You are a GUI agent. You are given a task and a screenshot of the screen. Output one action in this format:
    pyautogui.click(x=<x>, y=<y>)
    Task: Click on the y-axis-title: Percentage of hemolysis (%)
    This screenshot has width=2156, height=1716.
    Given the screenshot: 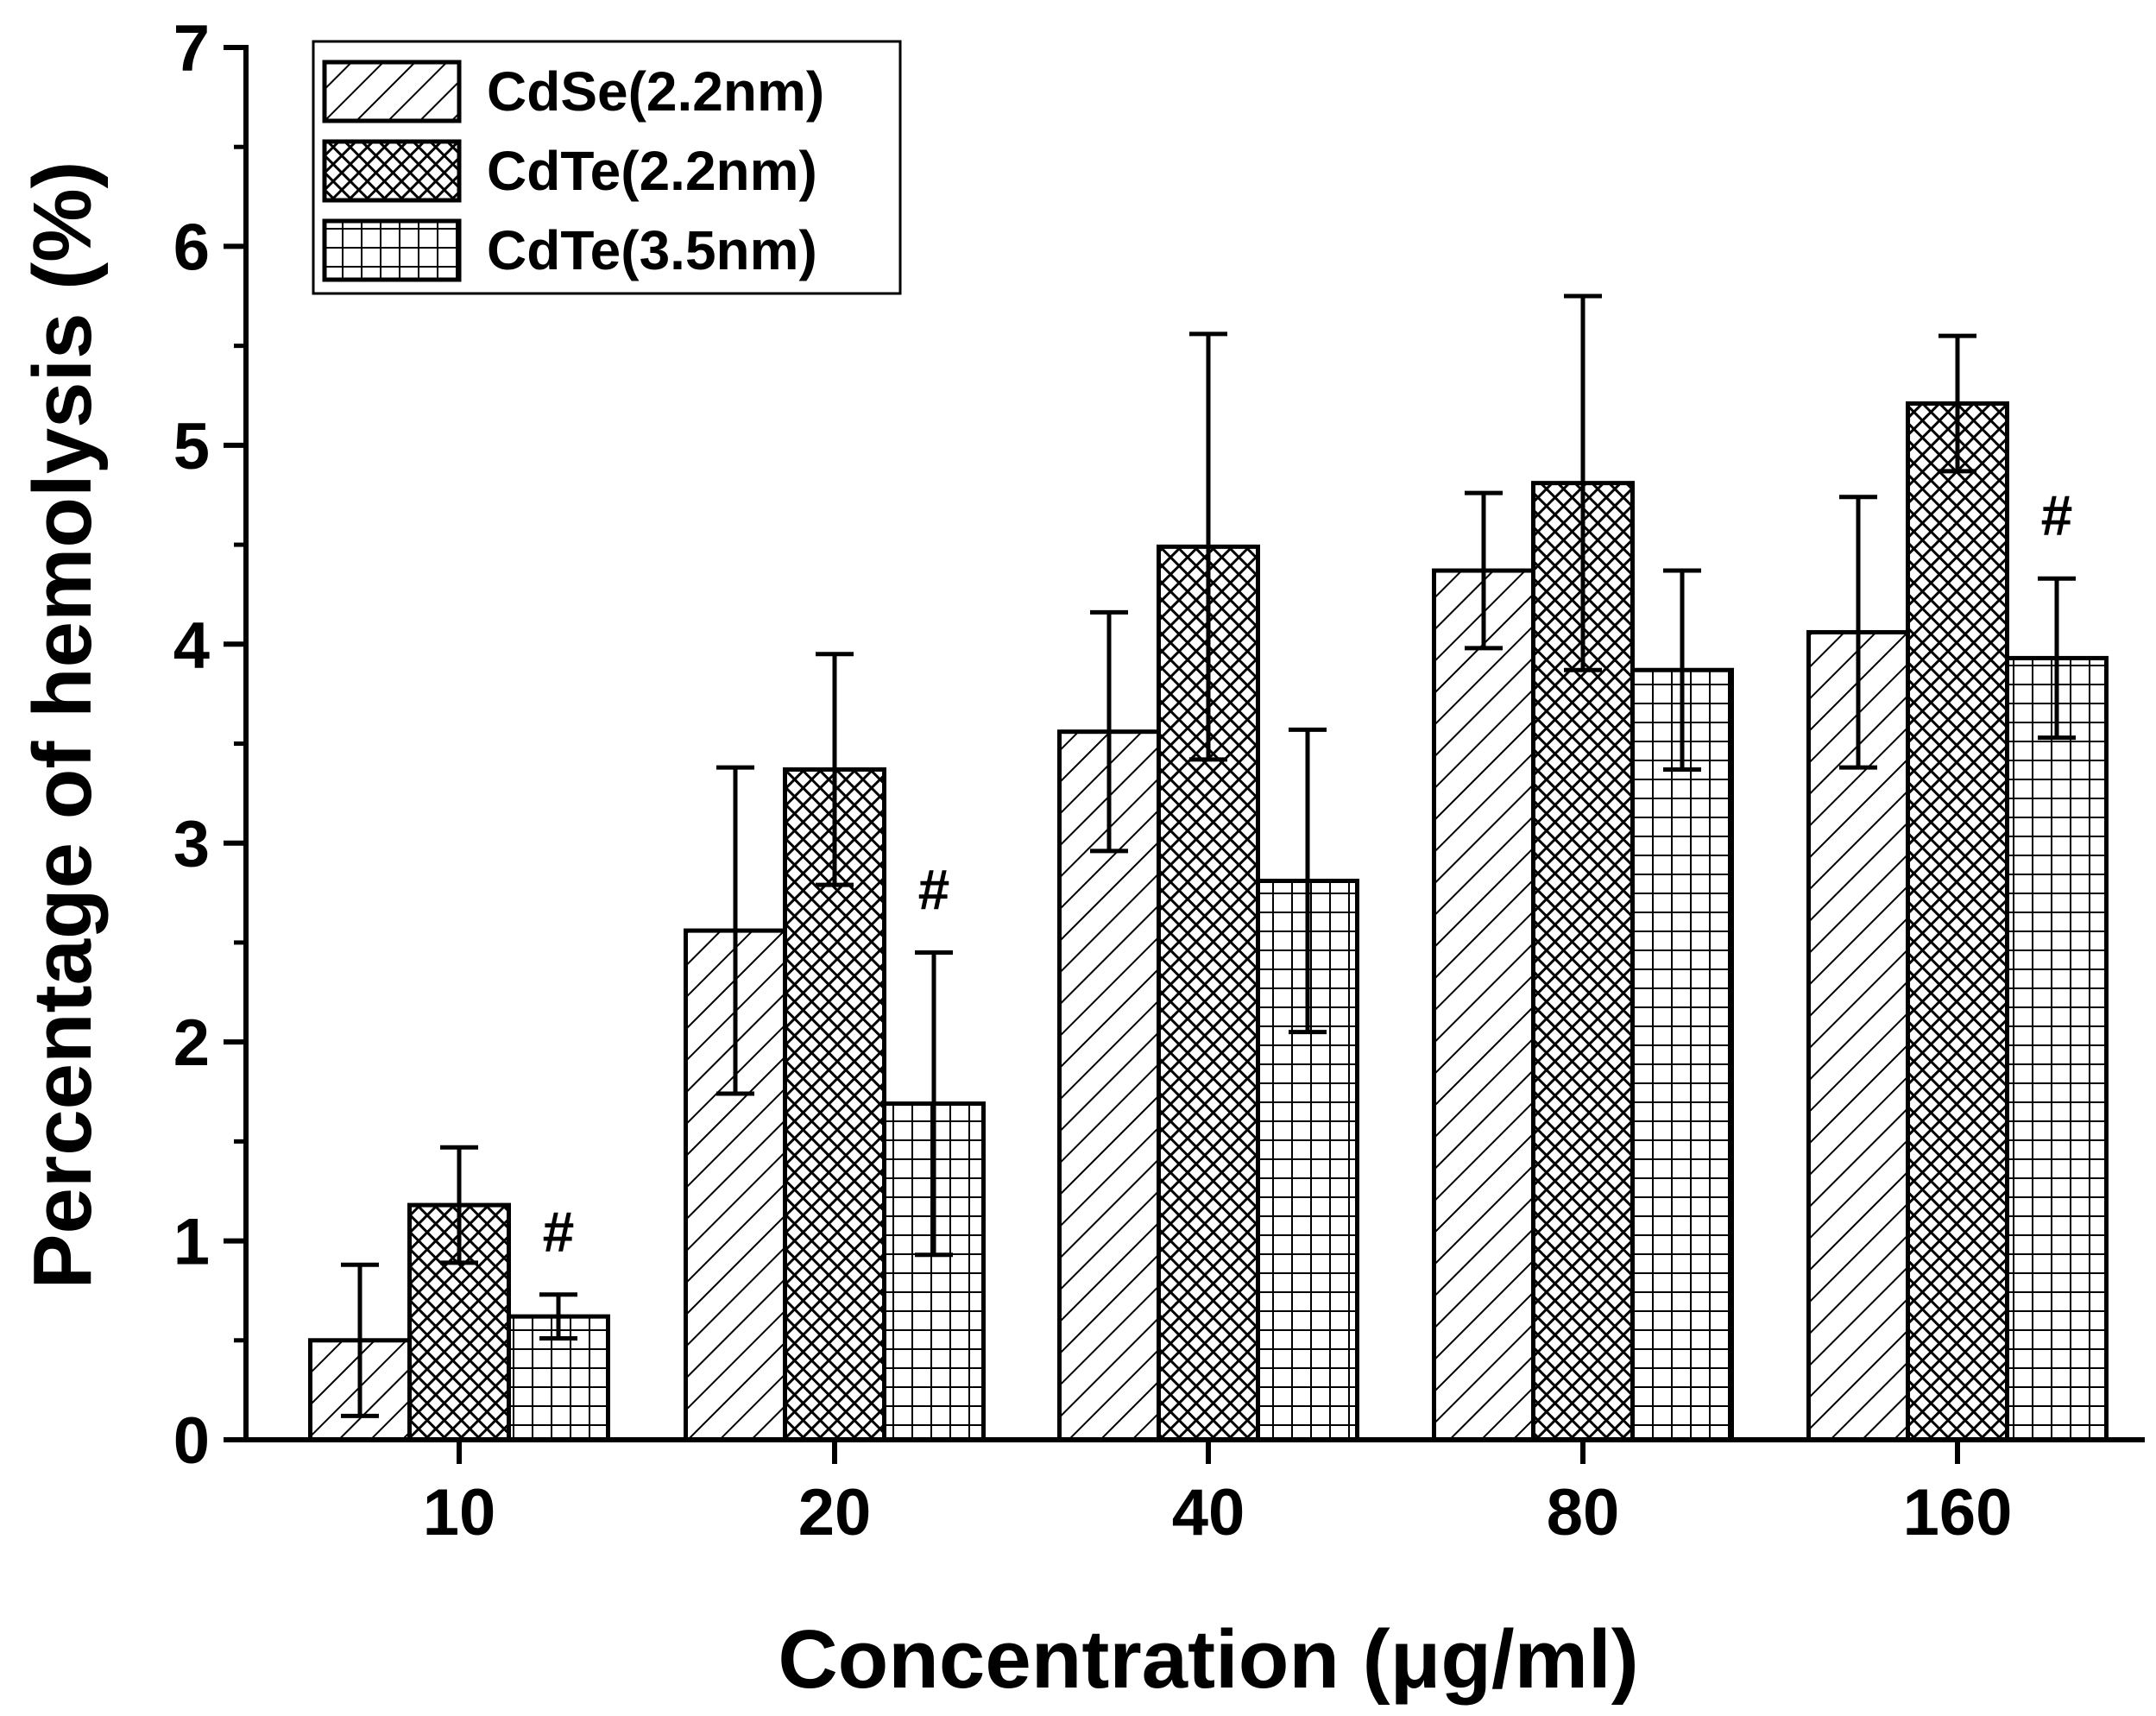 What is the action you would take?
    pyautogui.click(x=62, y=725)
    